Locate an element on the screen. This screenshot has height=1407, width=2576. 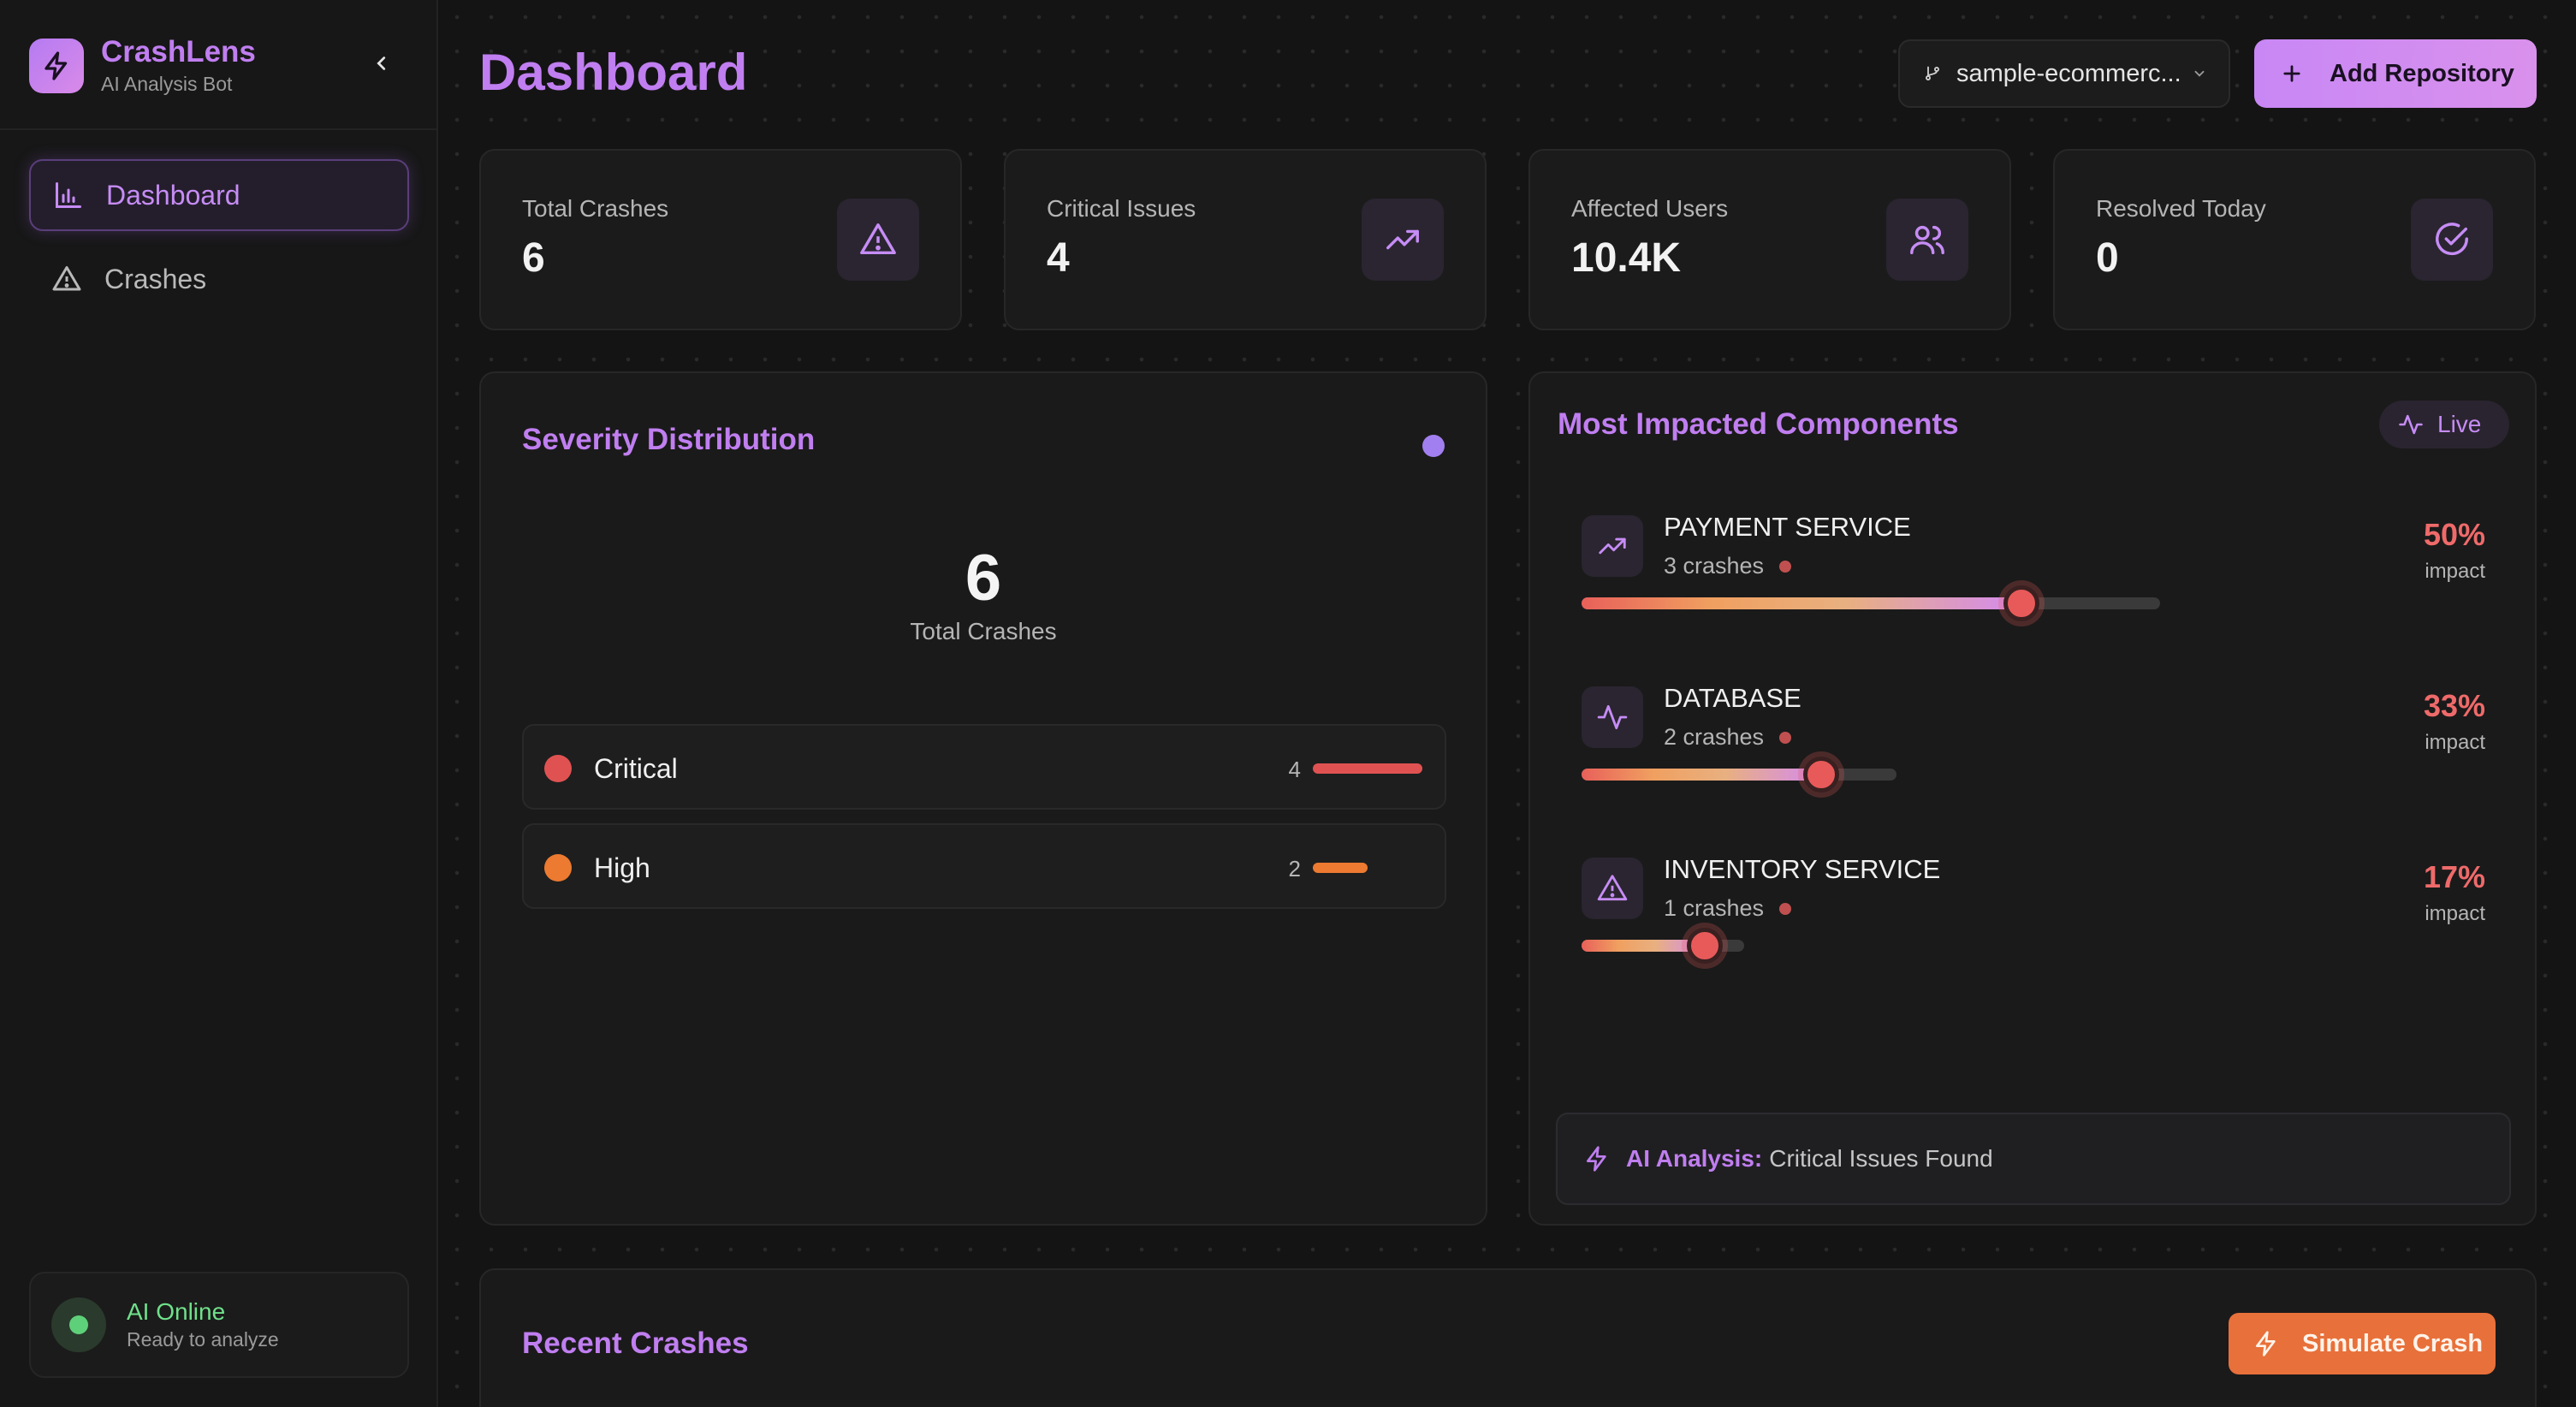
live-label: Live is located at coordinates (2459, 424).